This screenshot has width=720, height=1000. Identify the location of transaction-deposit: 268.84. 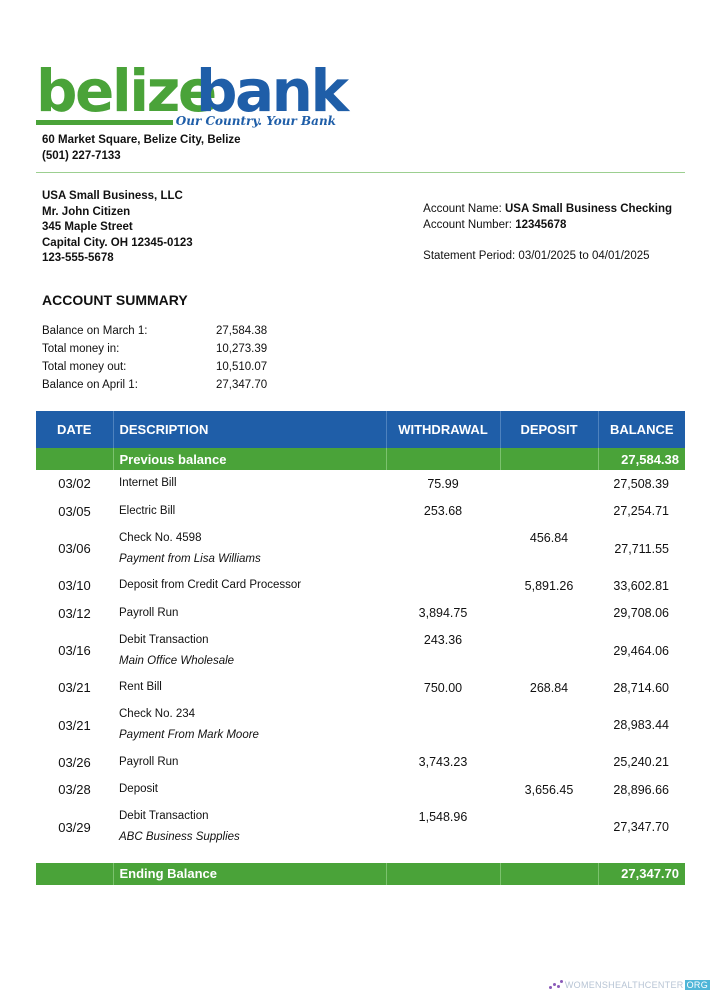
(549, 687).